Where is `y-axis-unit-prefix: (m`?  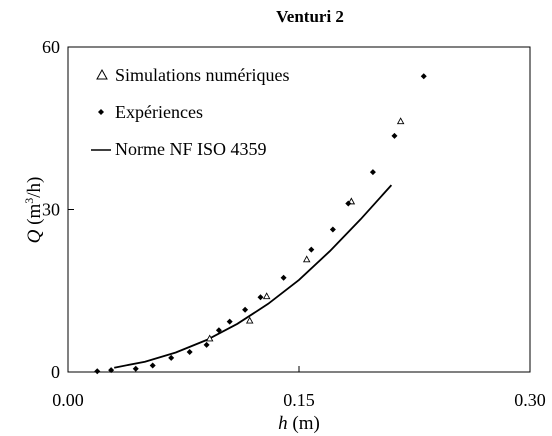 y-axis-unit-prefix: (m is located at coordinates (34, 217).